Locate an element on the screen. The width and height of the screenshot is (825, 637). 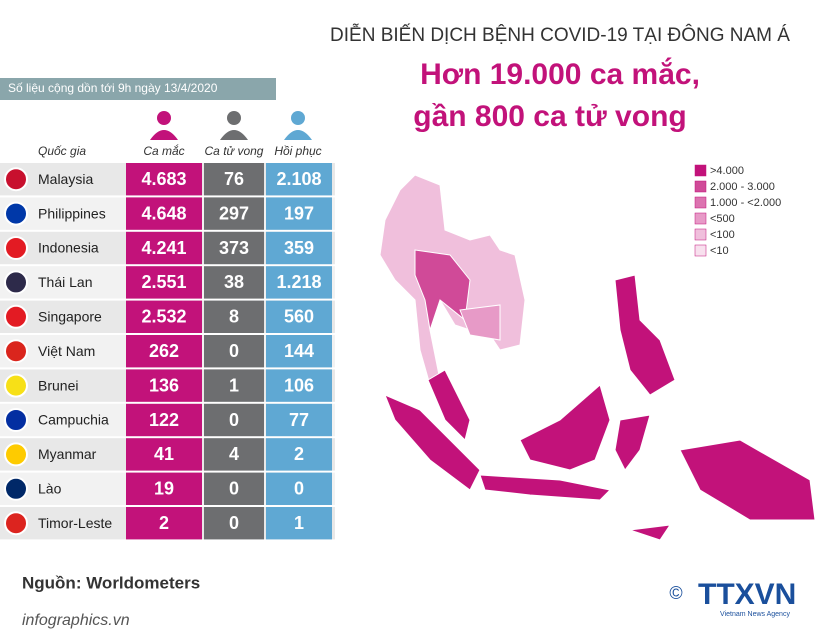
cell-value: 8 is located at coordinates (234, 317).